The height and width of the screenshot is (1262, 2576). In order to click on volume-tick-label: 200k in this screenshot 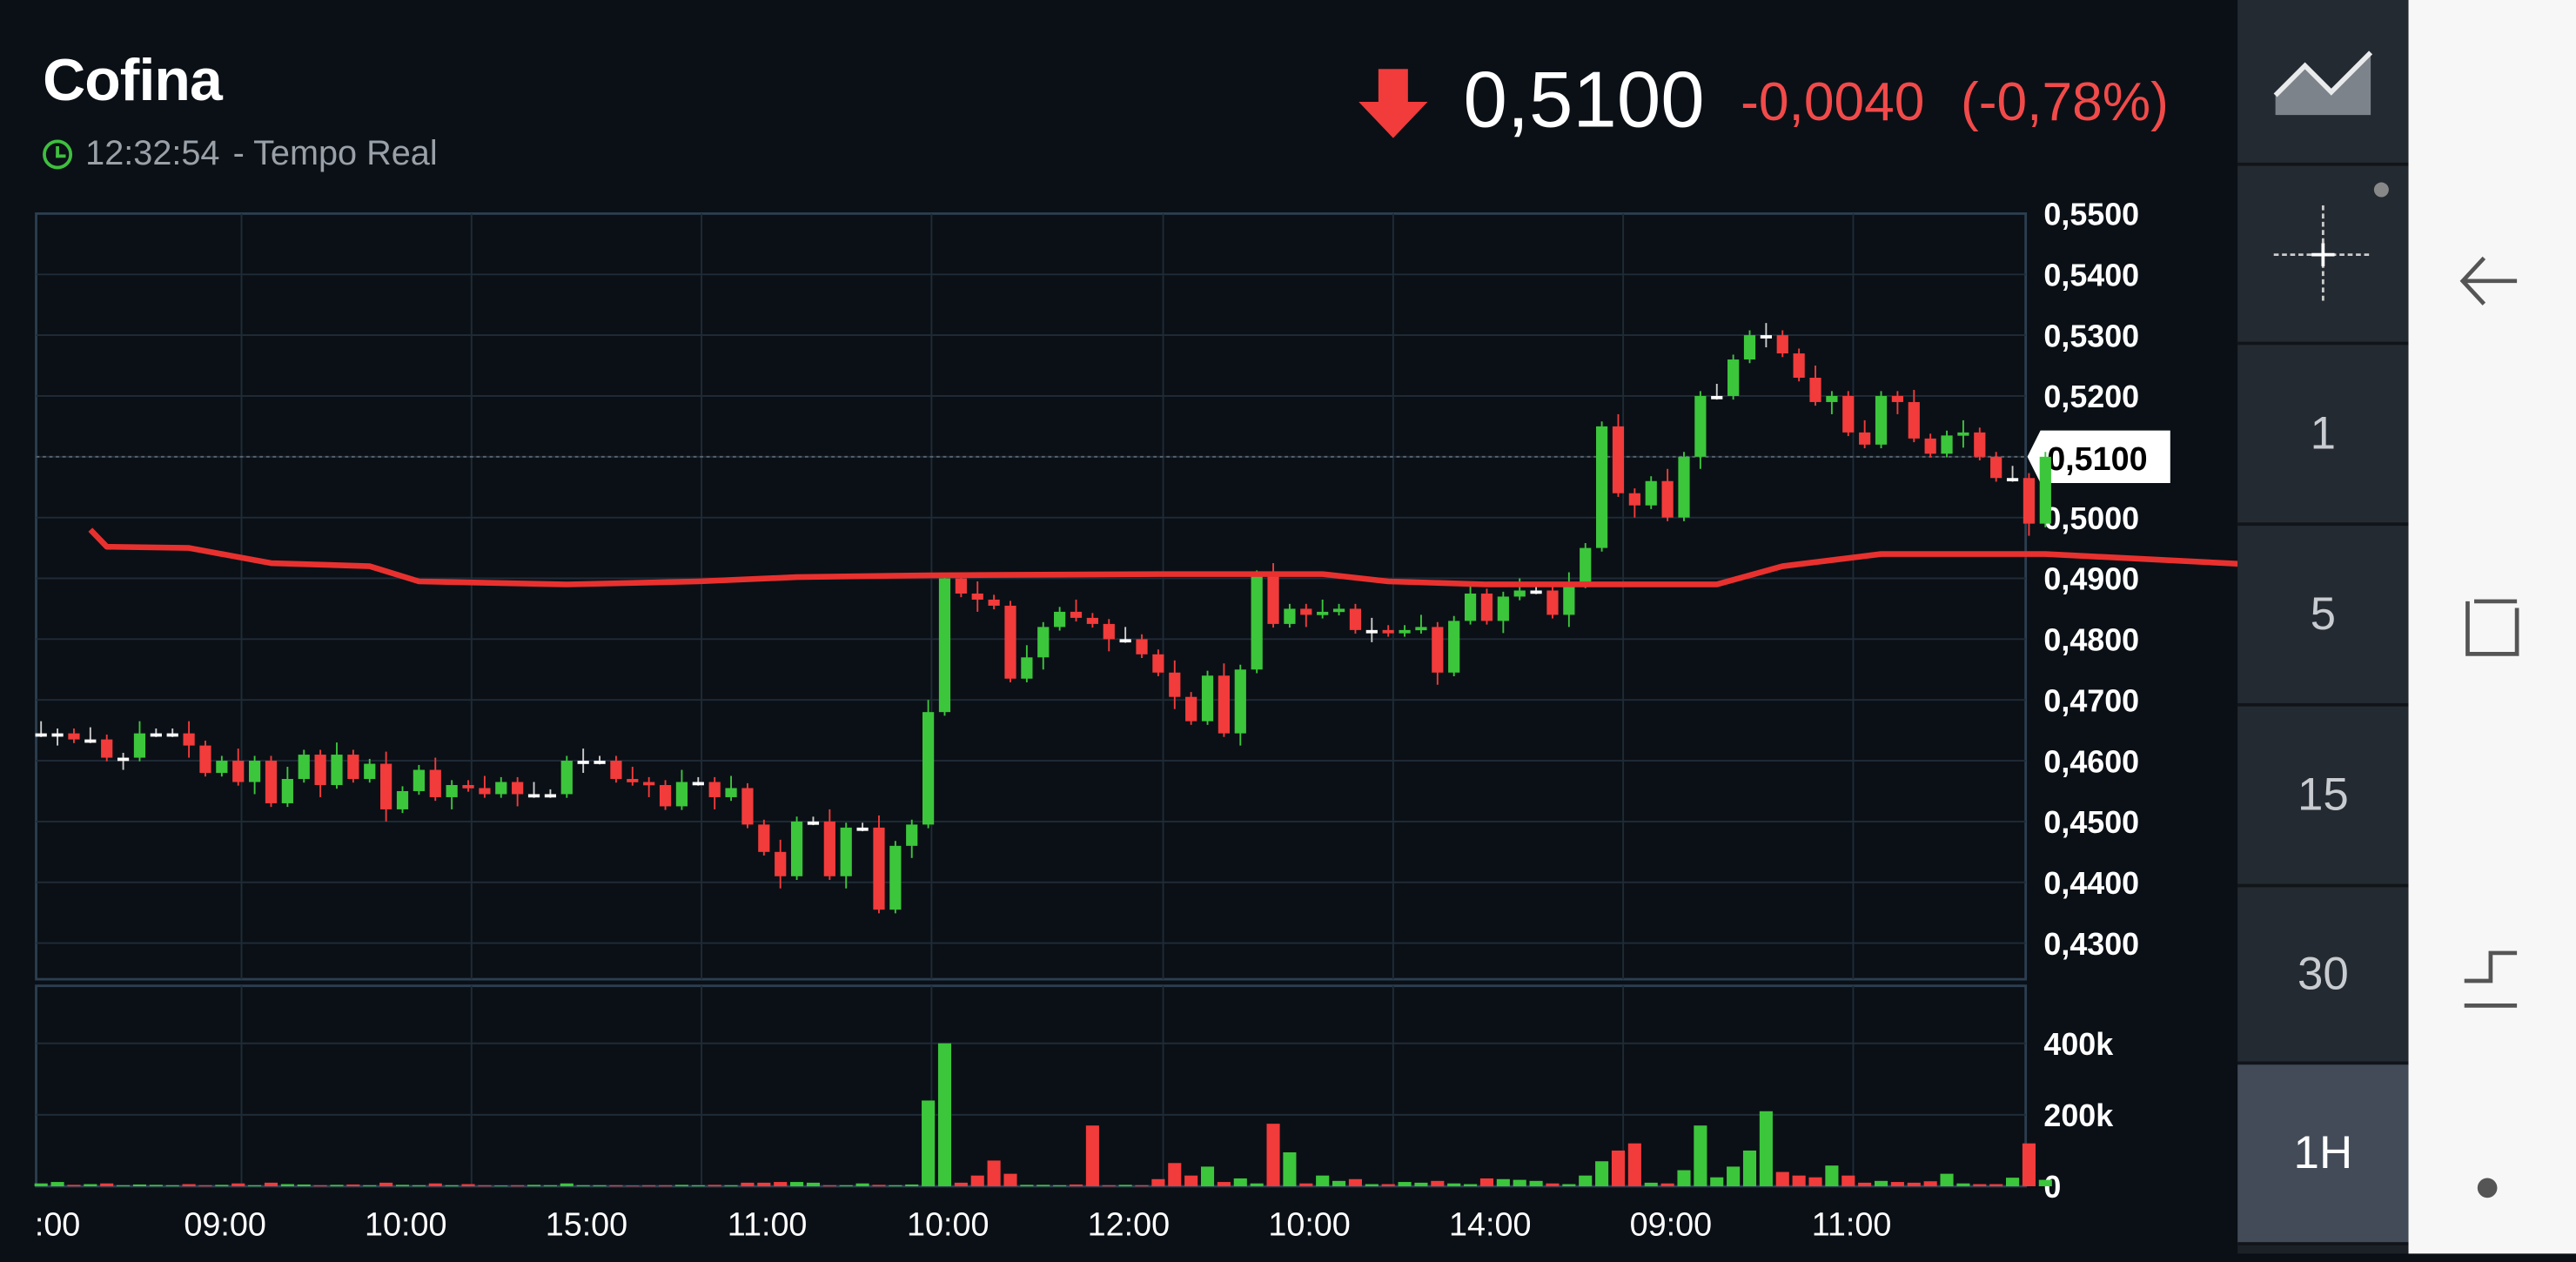, I will do `click(2078, 1115)`.